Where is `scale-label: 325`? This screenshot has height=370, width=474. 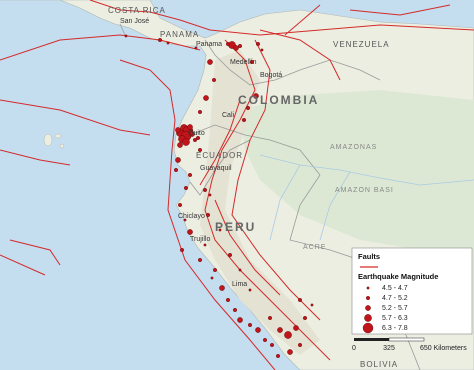 scale-label: 325 is located at coordinates (389, 348).